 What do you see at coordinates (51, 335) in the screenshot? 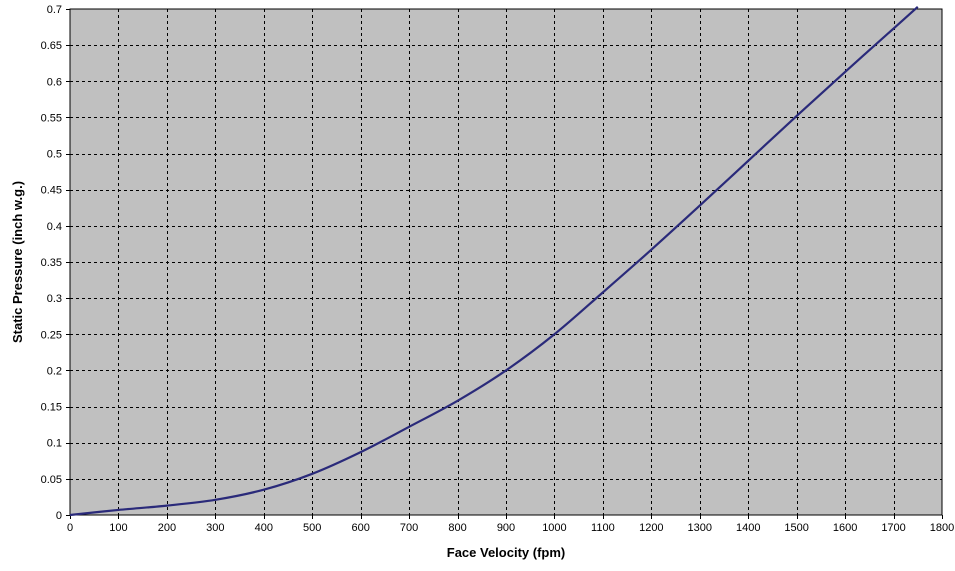
I see `y-tick-label: 0.25` at bounding box center [51, 335].